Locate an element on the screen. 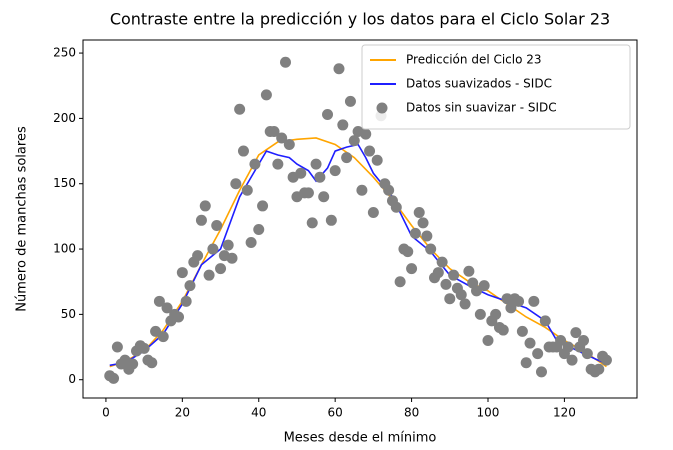 The width and height of the screenshot is (673, 450). y-axis-label: Número de manchas solares is located at coordinates (22, 219).